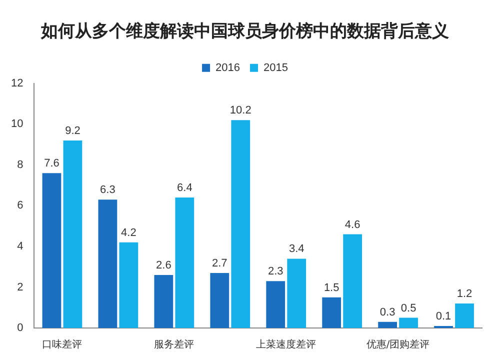 This screenshot has height=362, width=500. What do you see at coordinates (72, 131) in the screenshot?
I see `data-label: 9.2` at bounding box center [72, 131].